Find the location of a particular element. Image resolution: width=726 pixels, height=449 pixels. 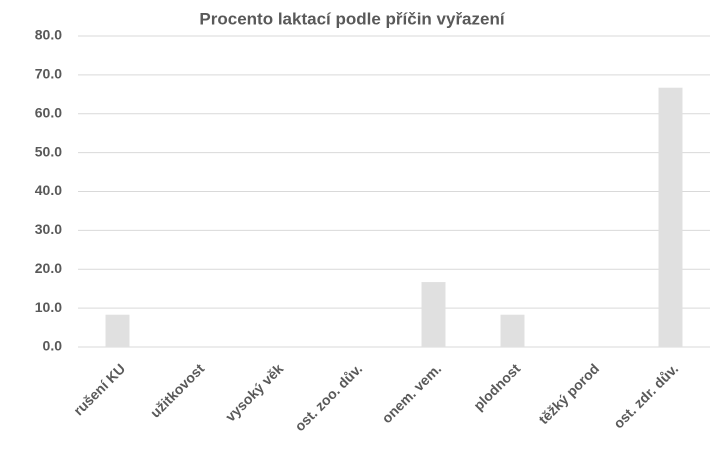

y-tick-label: 20.0 is located at coordinates (48, 268).